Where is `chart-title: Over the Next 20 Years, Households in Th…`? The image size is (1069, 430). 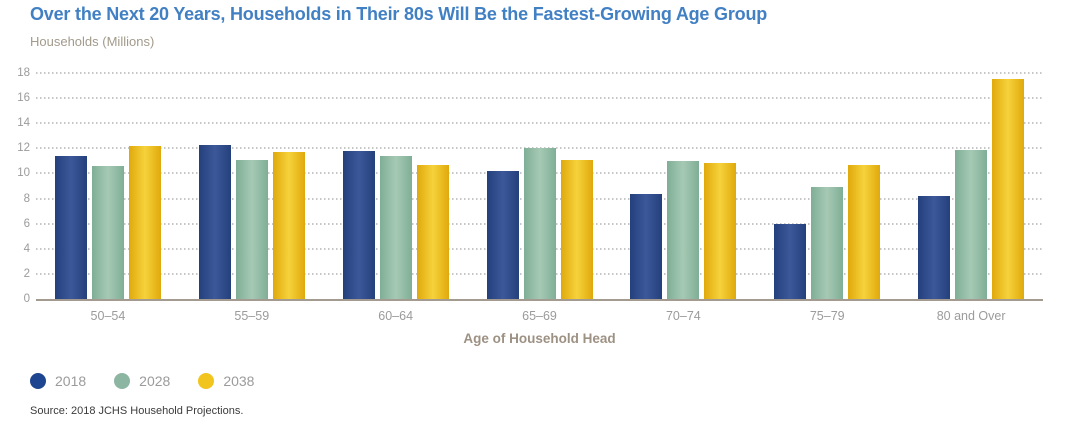 chart-title: Over the Next 20 Years, Households in Th… is located at coordinates (399, 14).